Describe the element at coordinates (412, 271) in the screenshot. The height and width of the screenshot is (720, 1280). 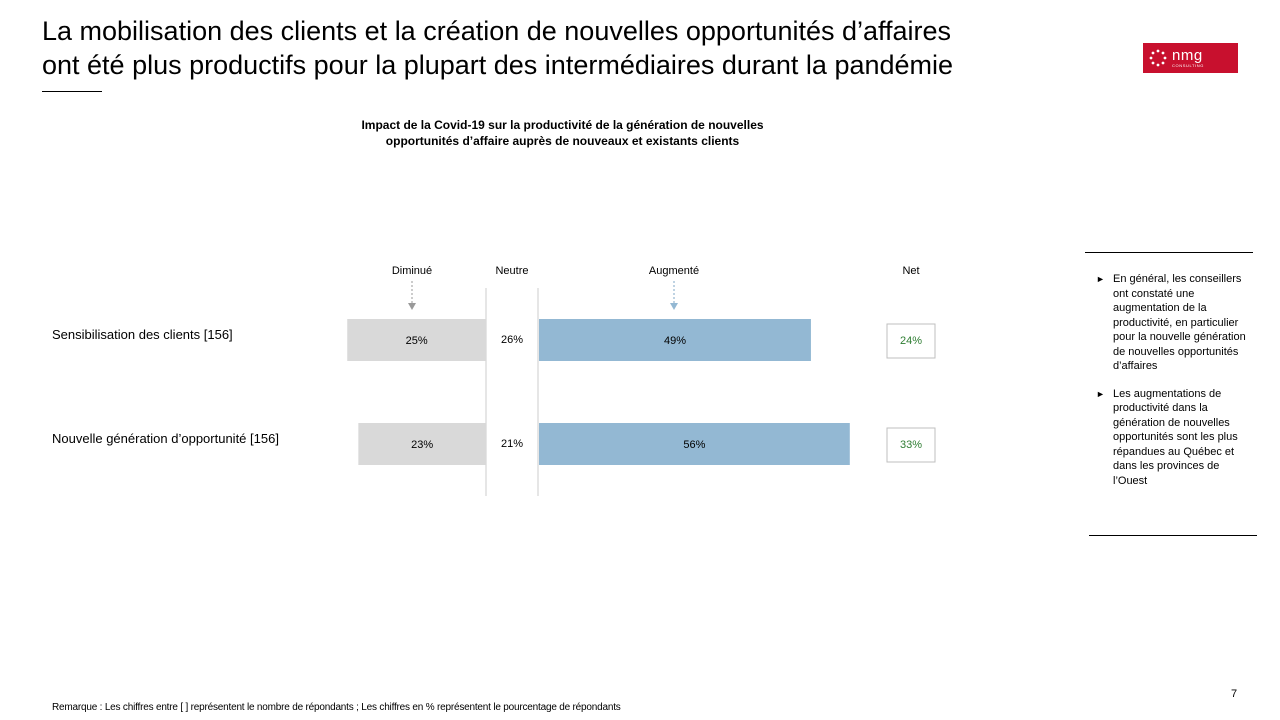
I see `header-decreased: Diminué` at that location.